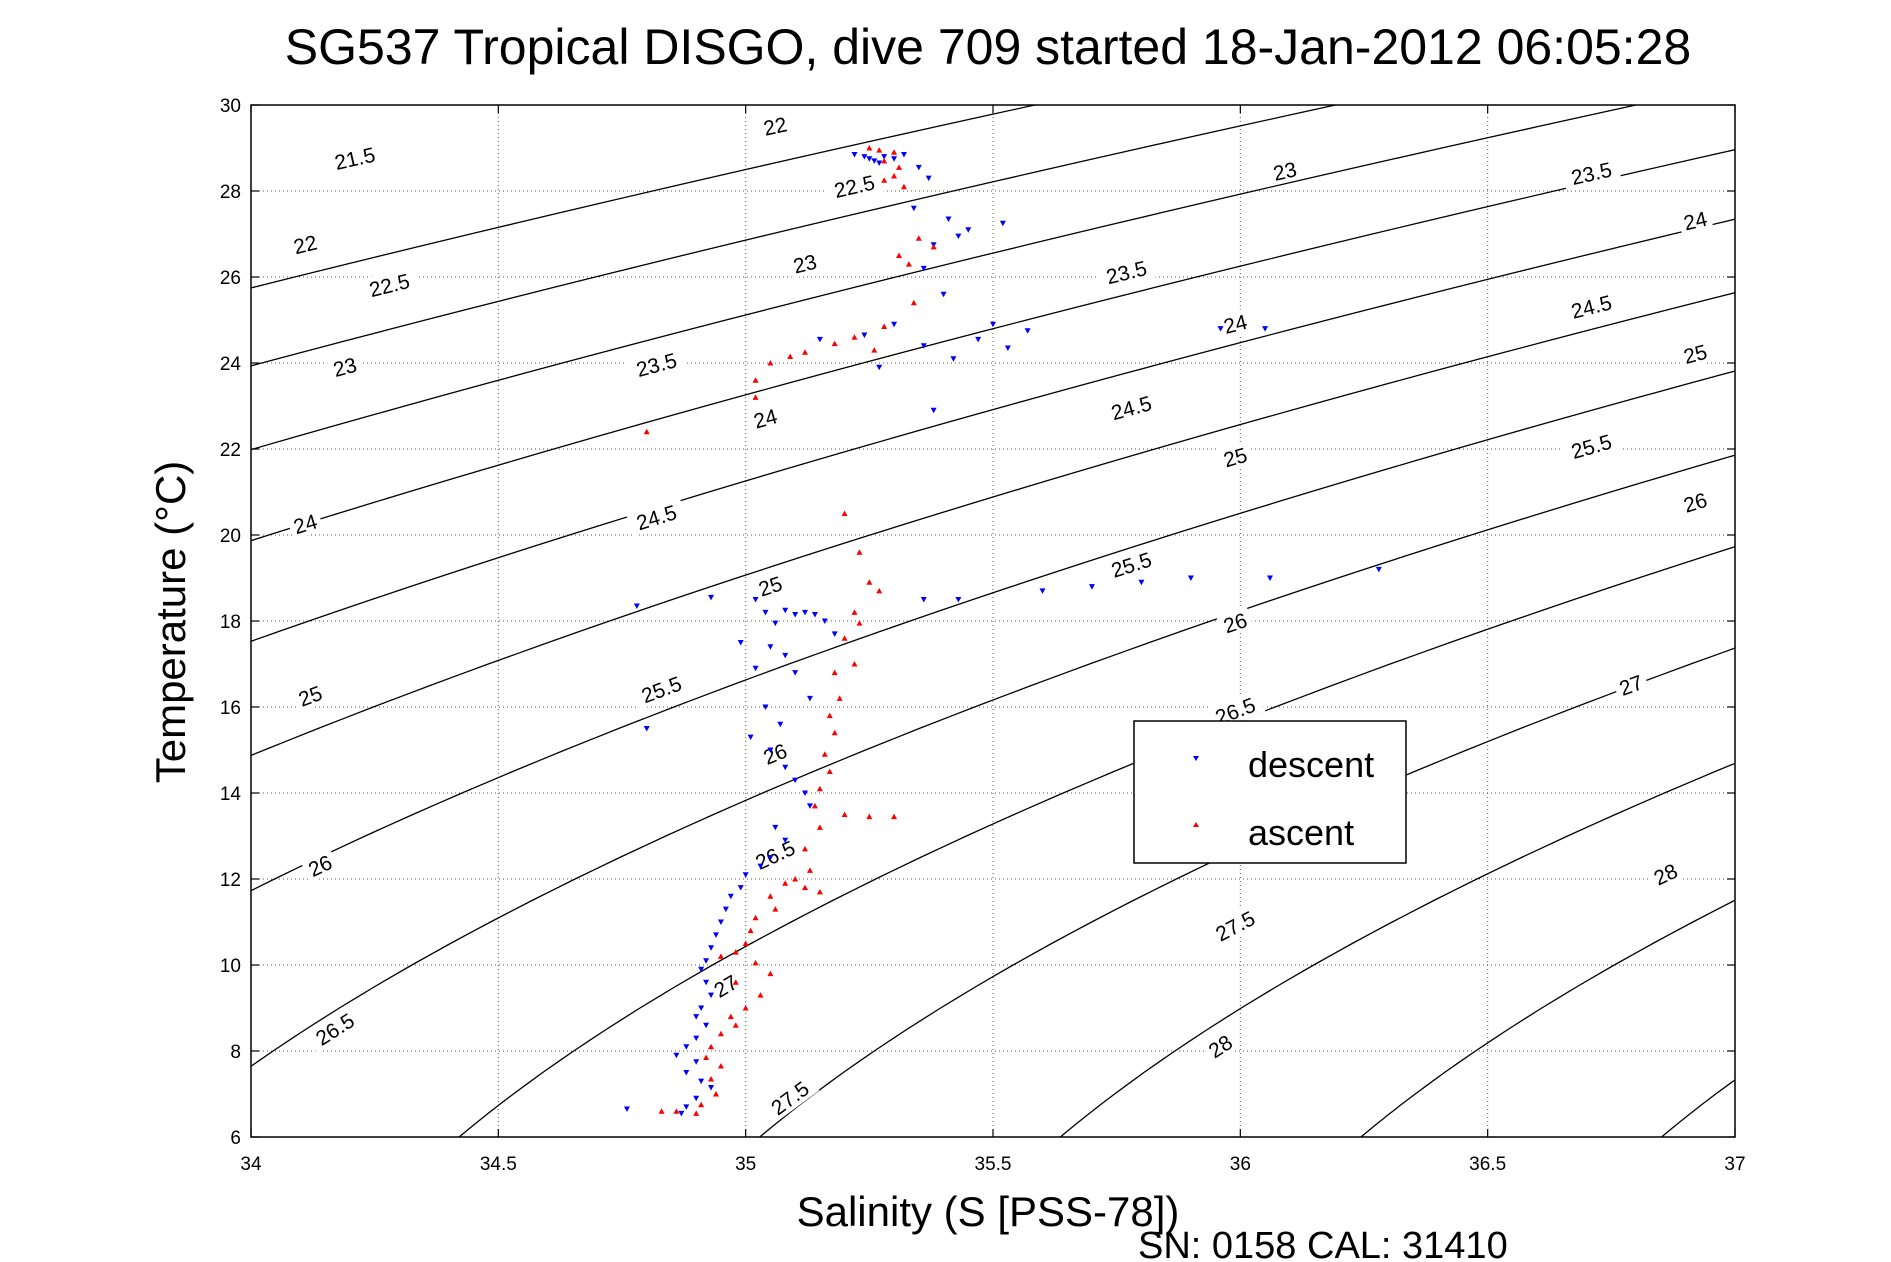 Image resolution: width=1891 pixels, height=1262 pixels. I want to click on y-tick-label: 16, so click(230, 708).